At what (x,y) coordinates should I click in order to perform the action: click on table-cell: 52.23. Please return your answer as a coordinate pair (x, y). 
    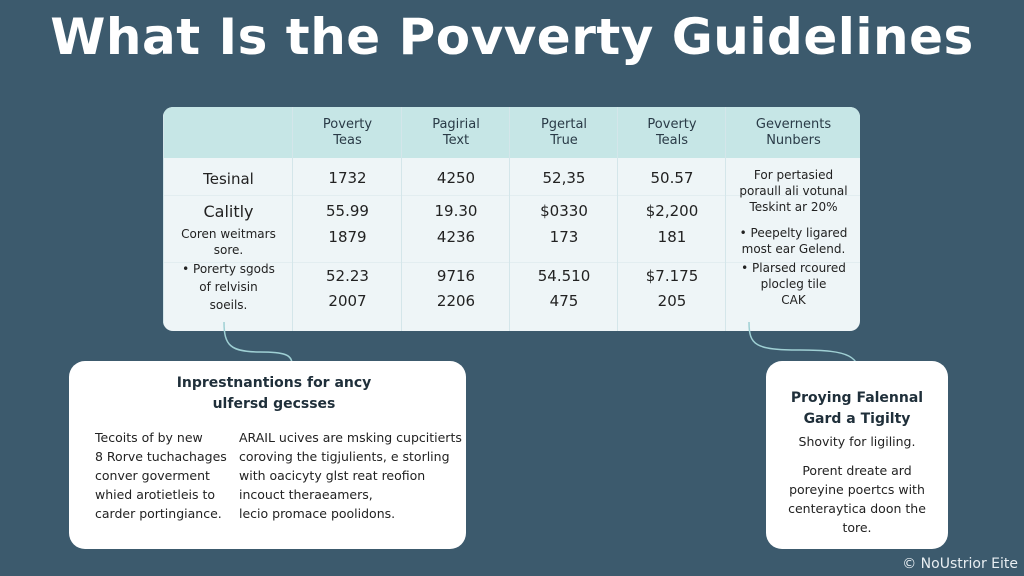
    Looking at the image, I should click on (347, 276).